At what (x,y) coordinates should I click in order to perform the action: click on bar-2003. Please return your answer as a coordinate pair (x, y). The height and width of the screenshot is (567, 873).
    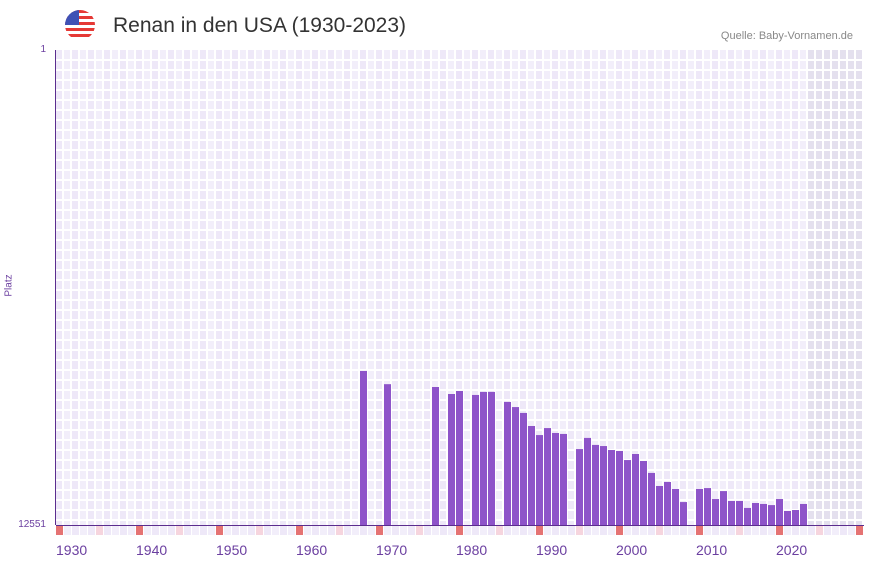
    Looking at the image, I should click on (643, 492).